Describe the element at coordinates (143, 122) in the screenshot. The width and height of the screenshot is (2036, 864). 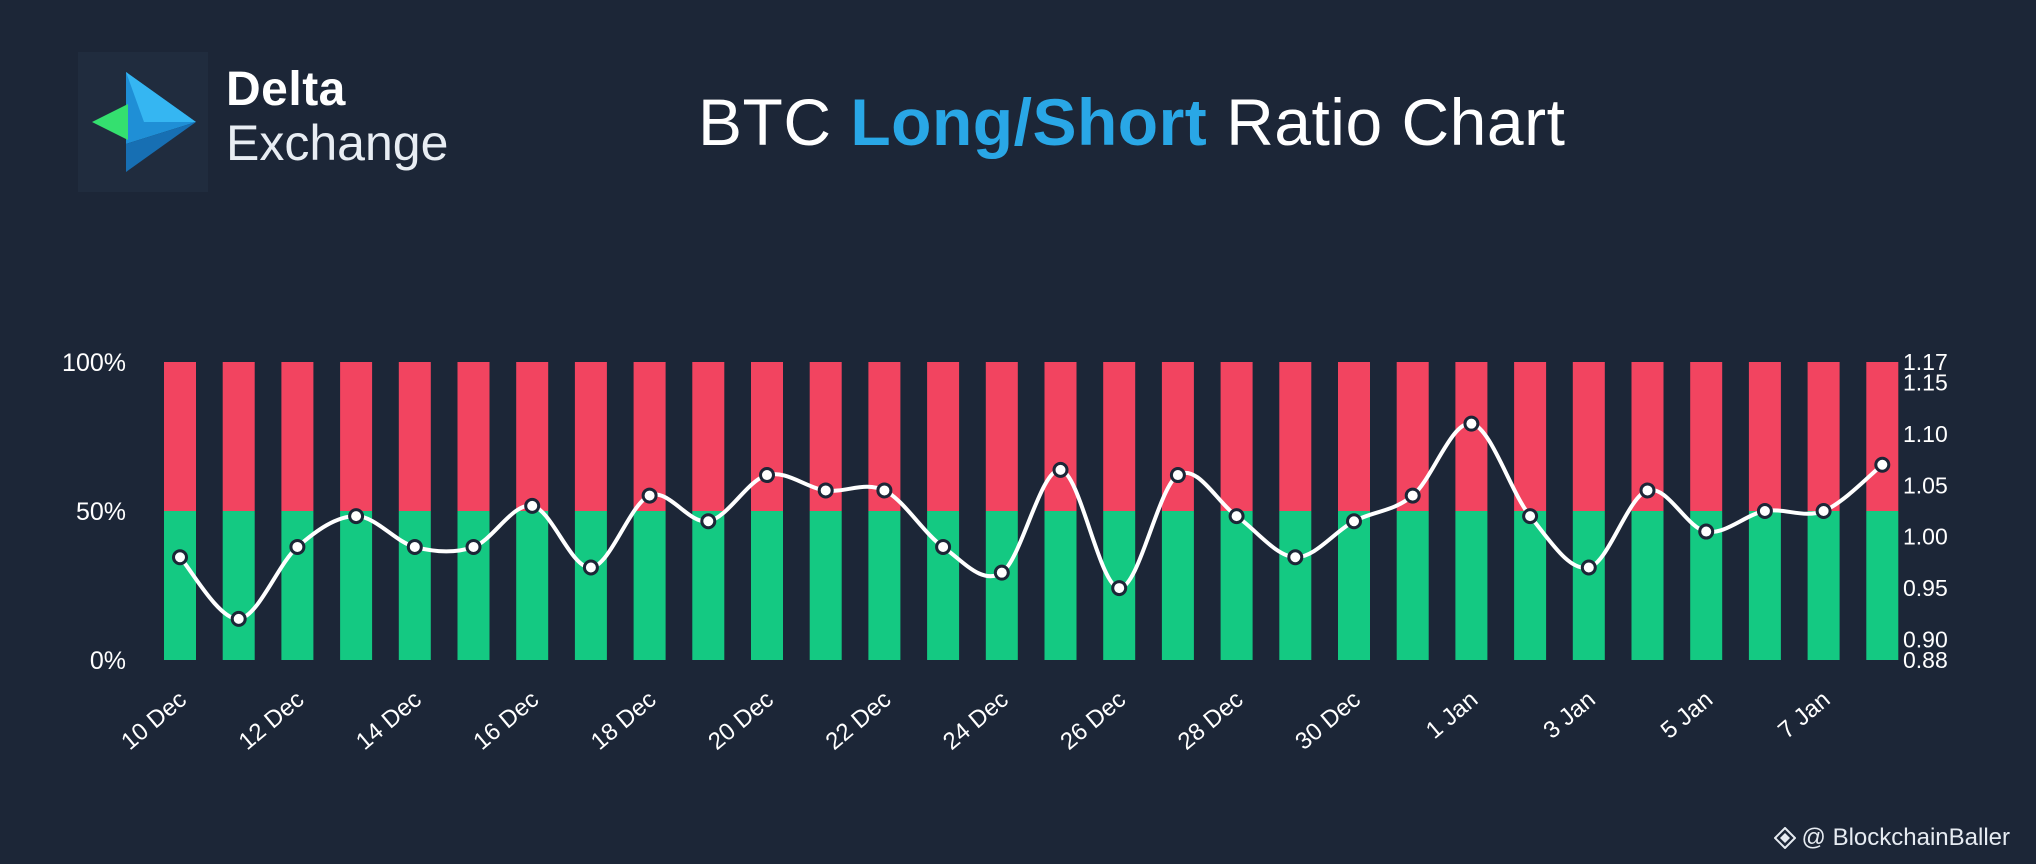
I see `delta-exchange-logo-mark` at that location.